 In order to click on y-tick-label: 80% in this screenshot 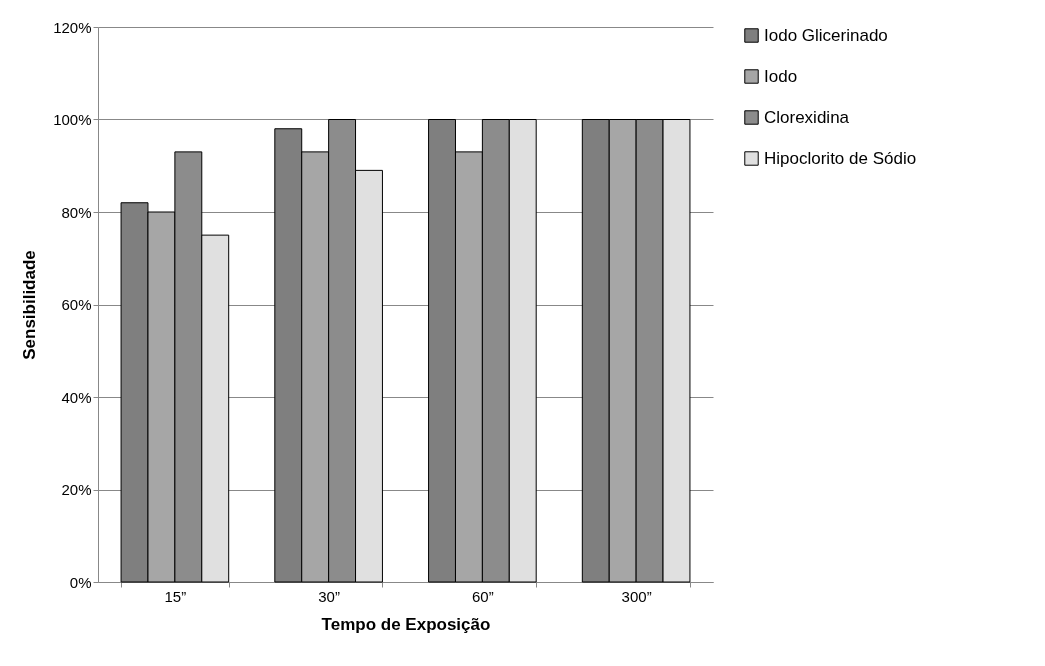, I will do `click(76, 212)`.